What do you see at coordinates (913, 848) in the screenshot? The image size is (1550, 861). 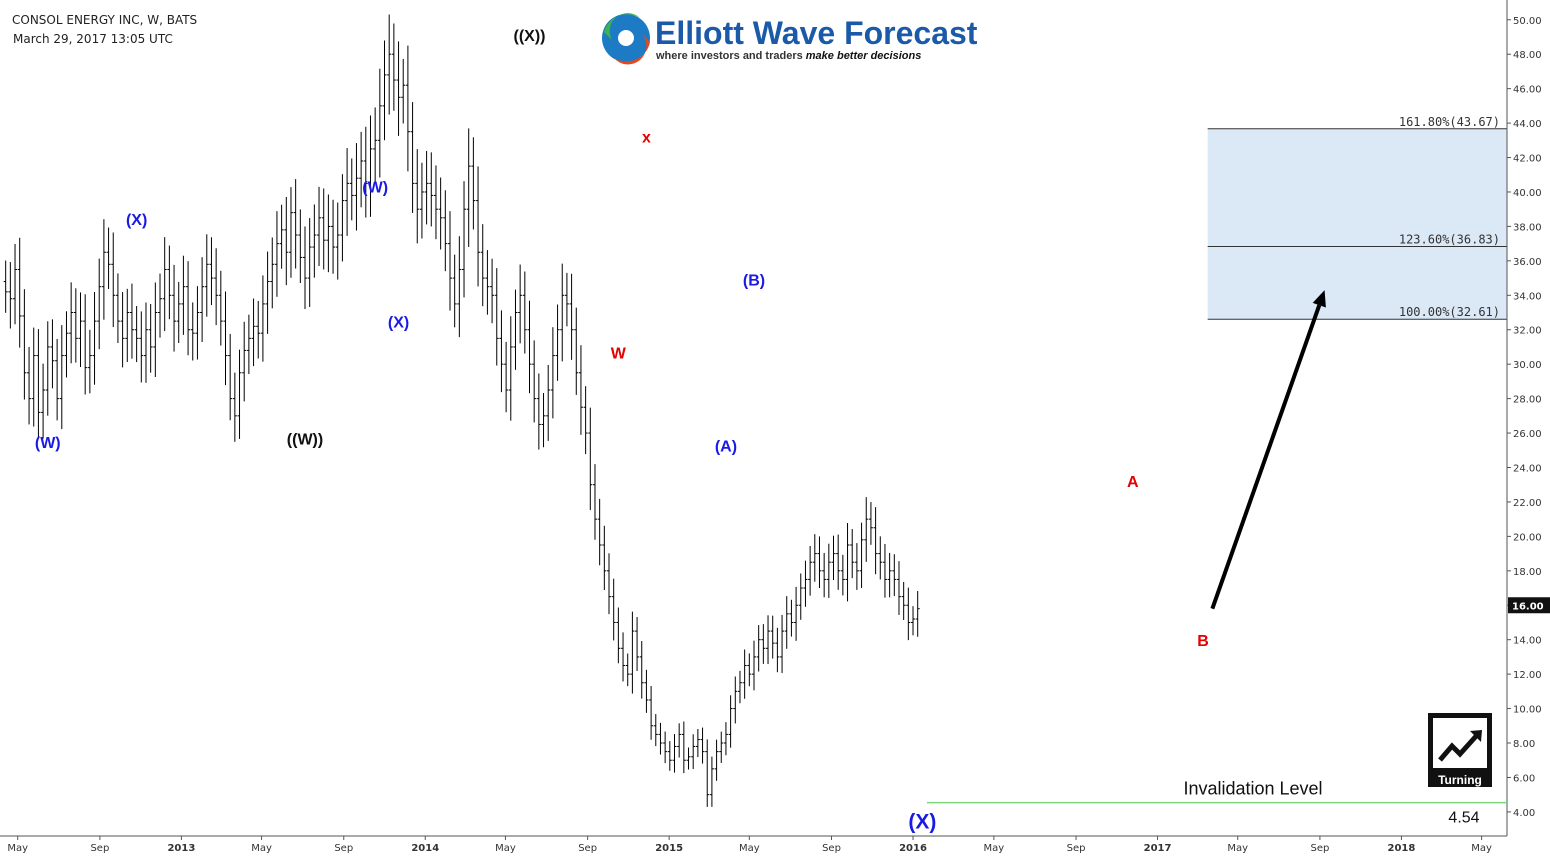 I see `x-tick-label: 2016` at bounding box center [913, 848].